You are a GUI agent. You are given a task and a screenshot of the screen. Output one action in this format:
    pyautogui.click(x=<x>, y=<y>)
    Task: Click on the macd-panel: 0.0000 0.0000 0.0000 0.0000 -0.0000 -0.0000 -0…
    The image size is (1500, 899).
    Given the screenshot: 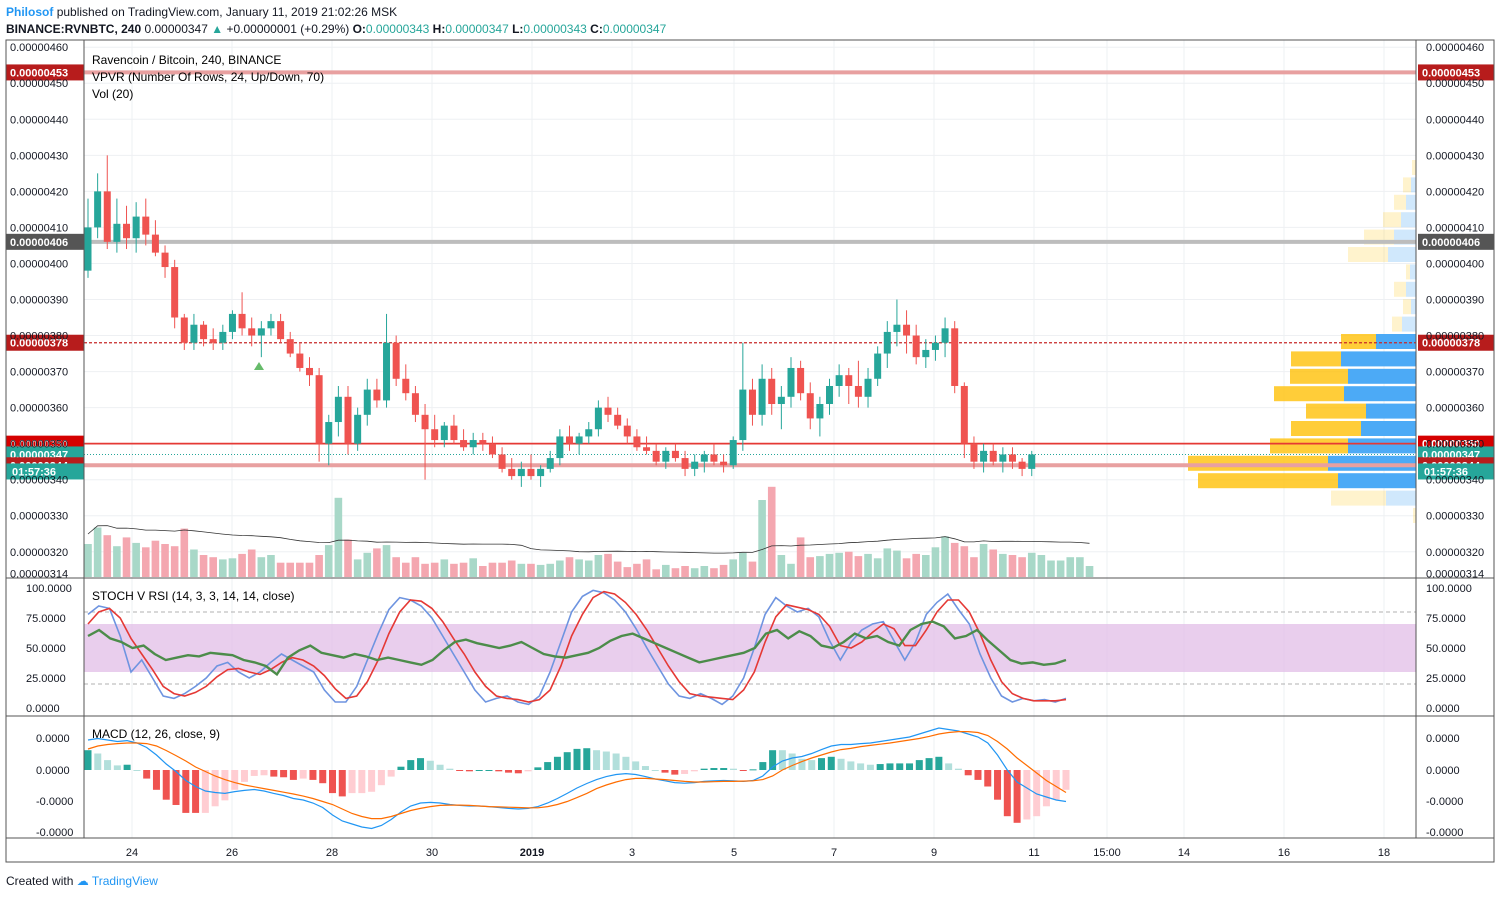 What is the action you would take?
    pyautogui.click(x=749, y=783)
    